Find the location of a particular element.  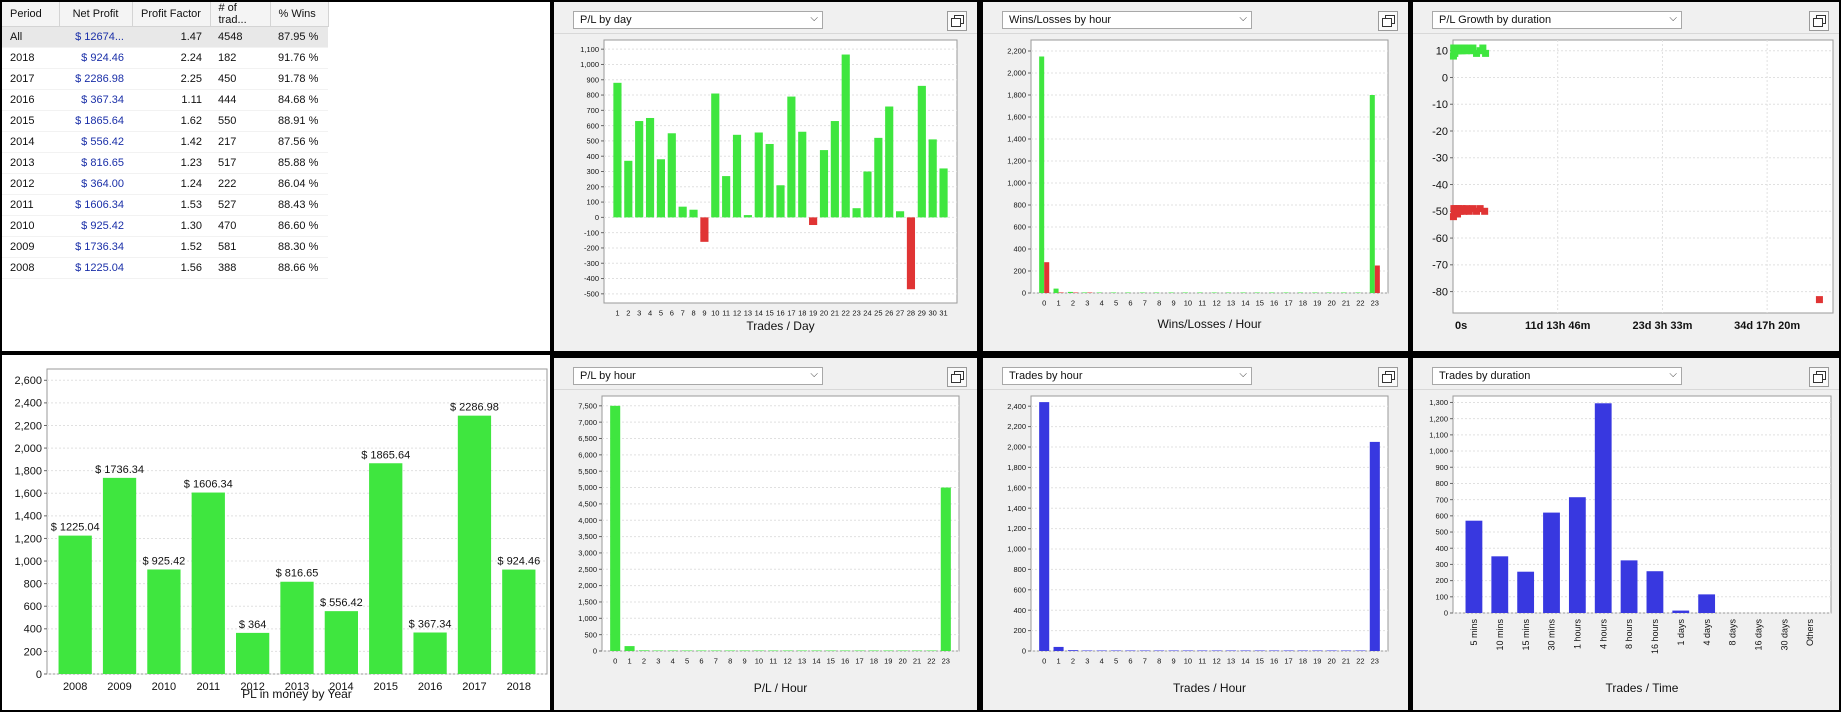

x-tick-label: 23 is located at coordinates (1375, 661).